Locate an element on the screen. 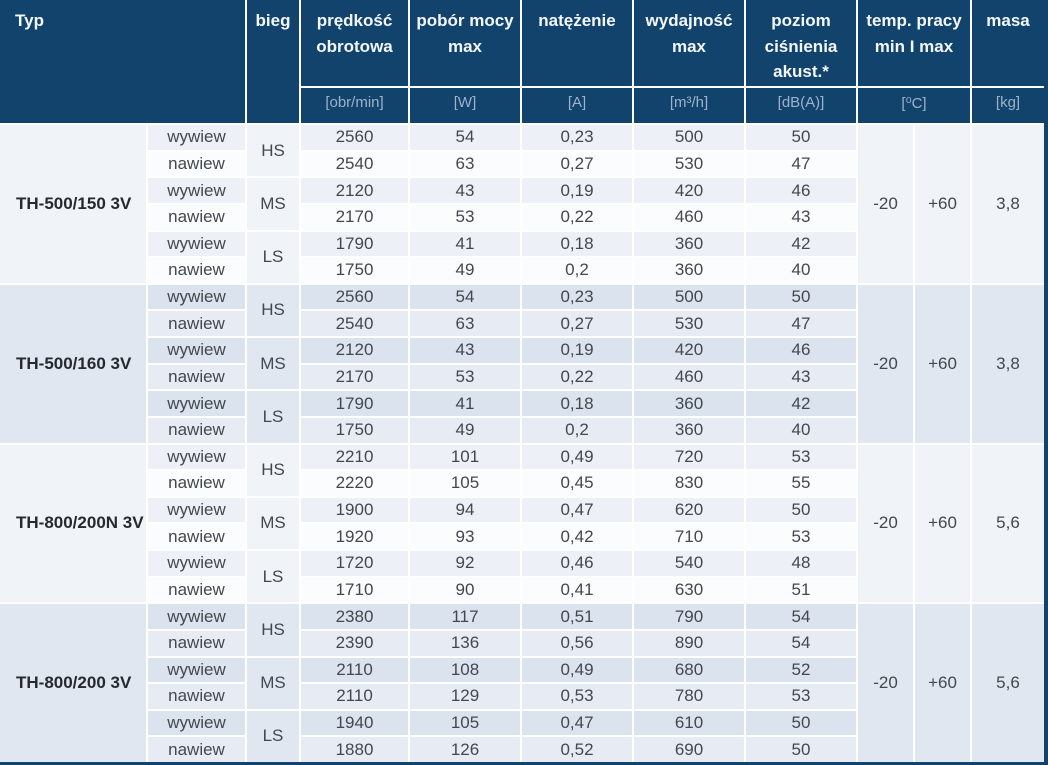 Image resolution: width=1048 pixels, height=765 pixels. speed-cell: 1920 is located at coordinates (354, 536).